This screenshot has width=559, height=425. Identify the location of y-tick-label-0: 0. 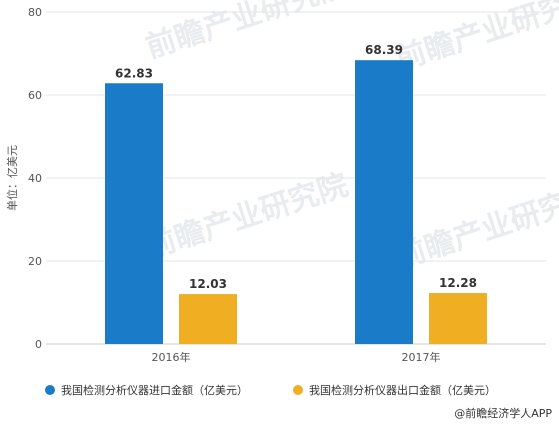
(38, 344).